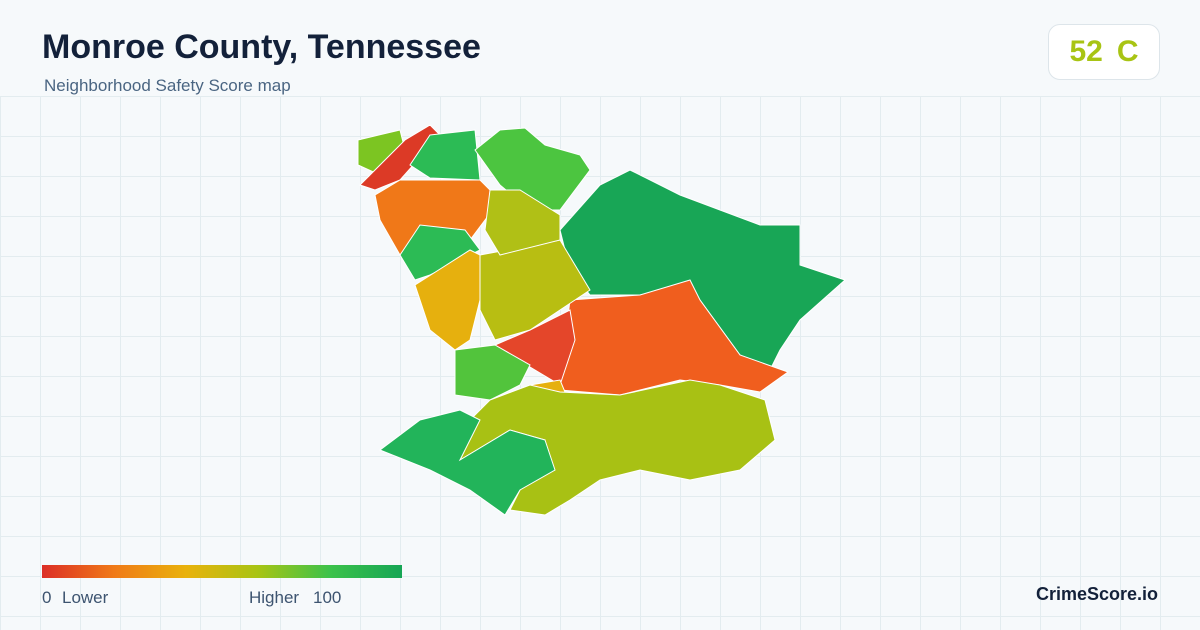 The height and width of the screenshot is (630, 1200). Describe the element at coordinates (222, 571) in the screenshot. I see `legend-gradient` at that location.